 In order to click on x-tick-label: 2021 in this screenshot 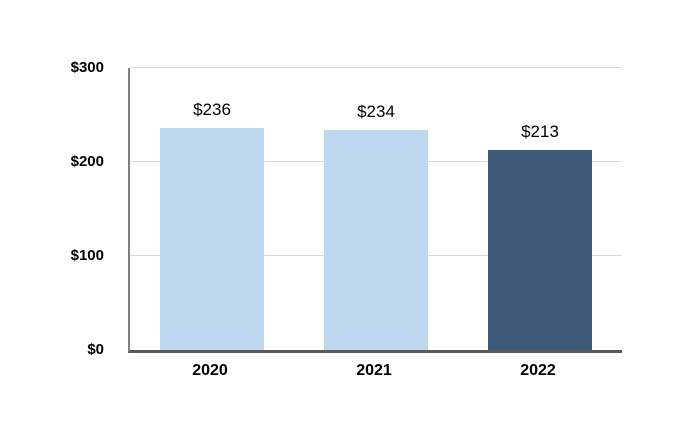, I will do `click(374, 370)`.